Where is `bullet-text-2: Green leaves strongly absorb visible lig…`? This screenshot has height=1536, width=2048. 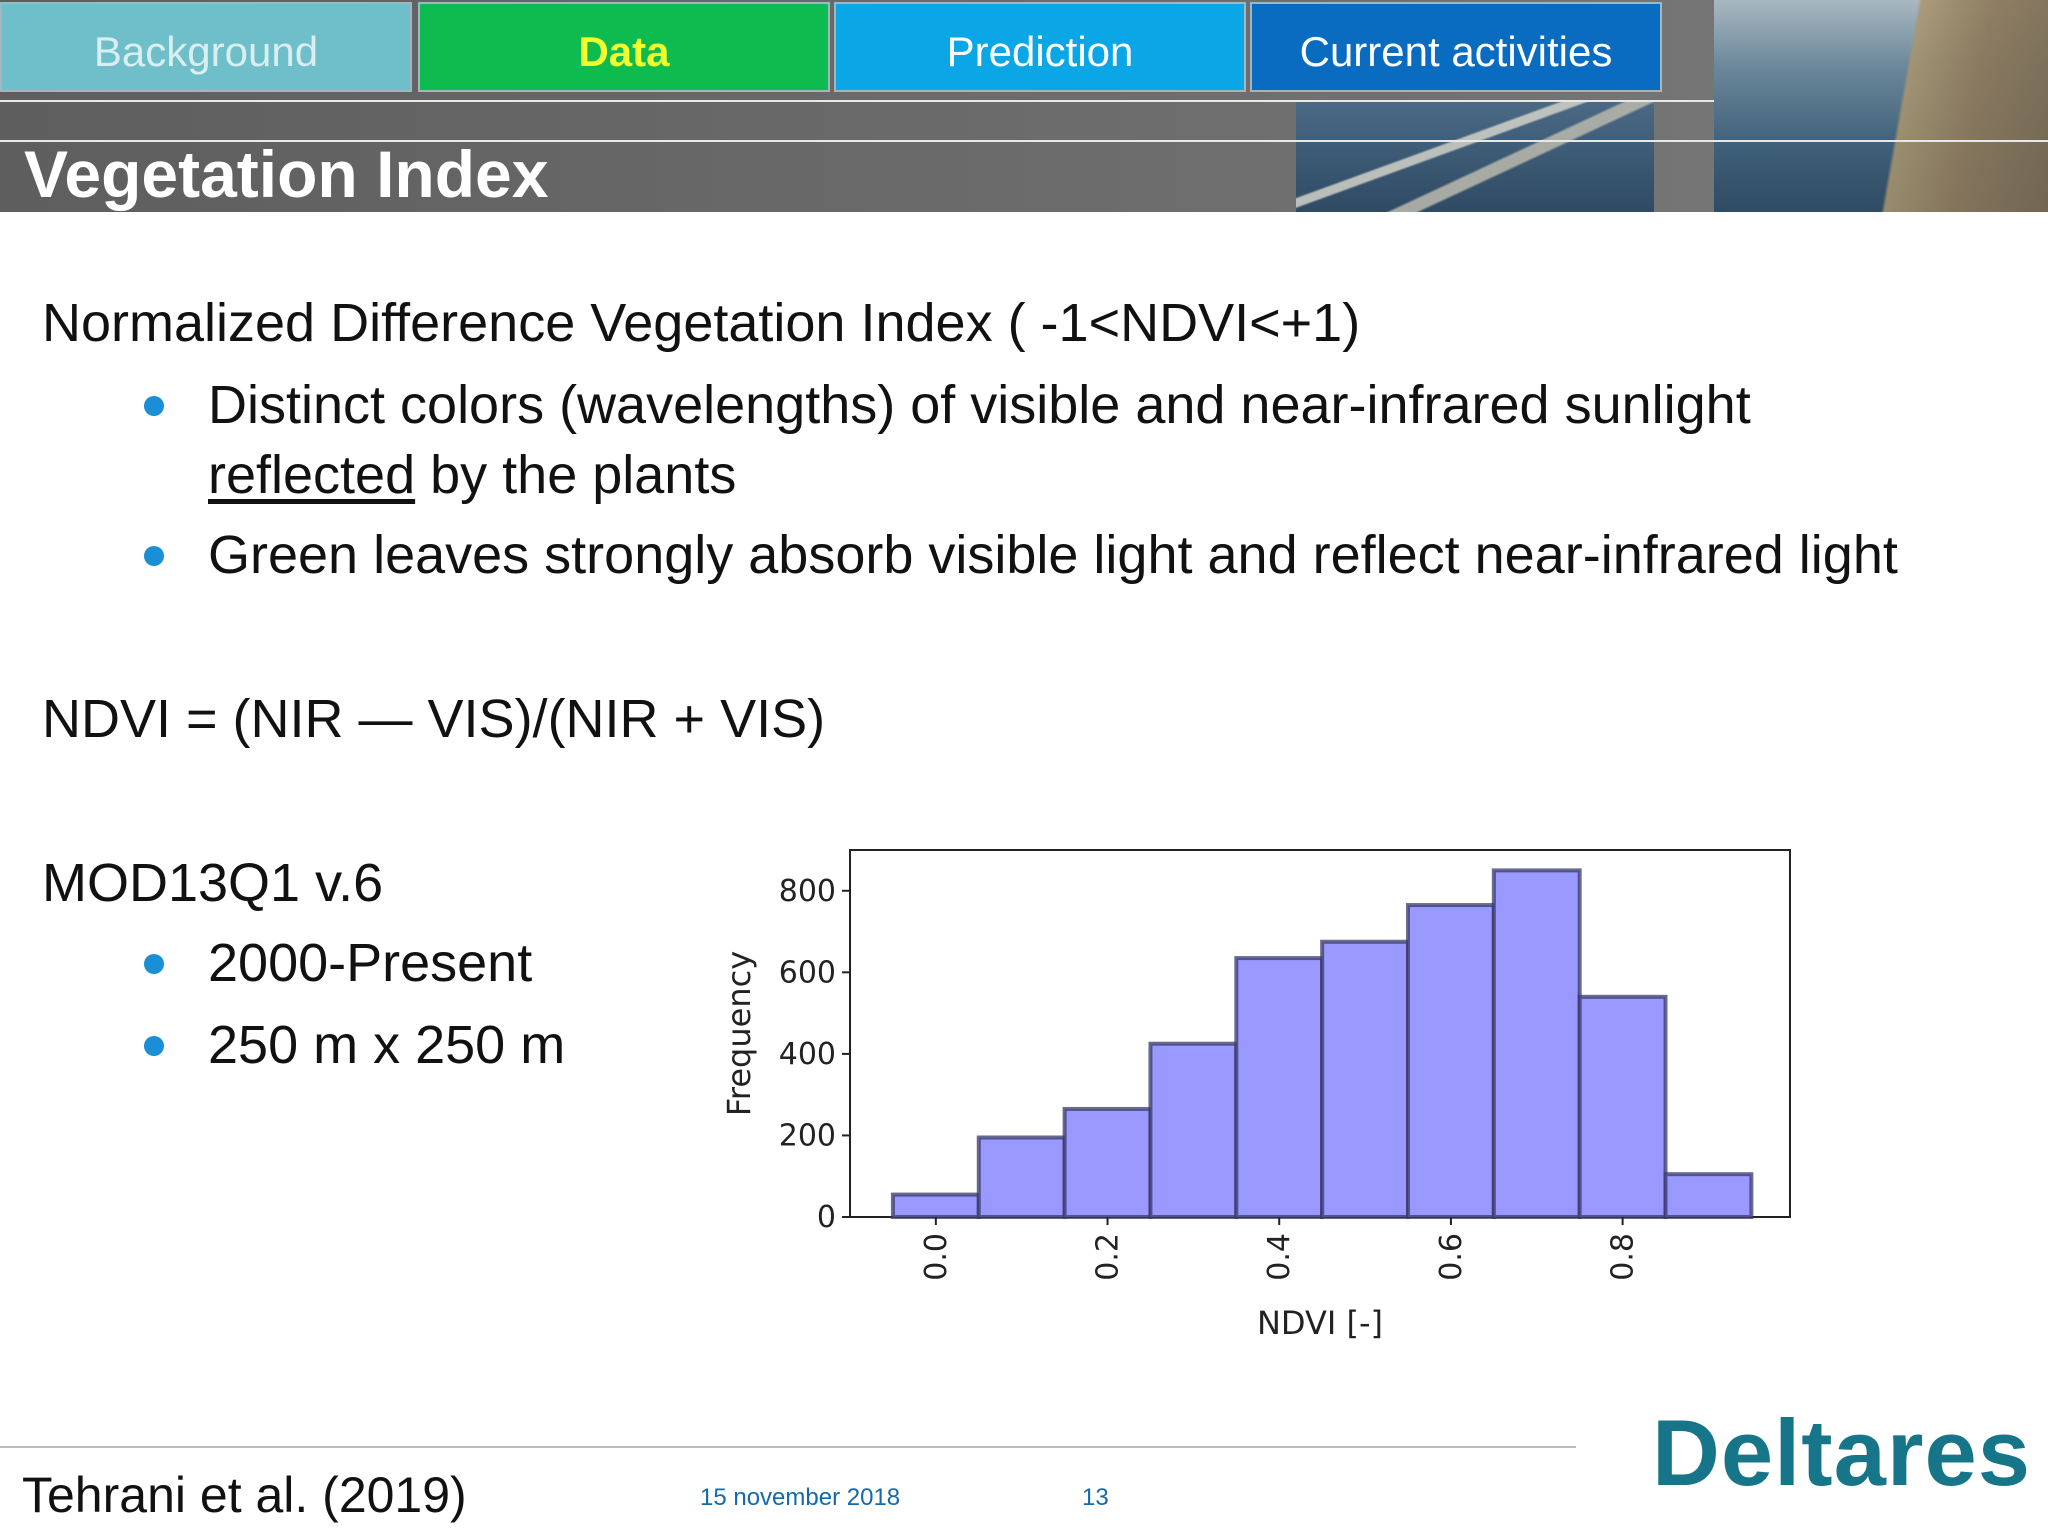
bullet-text-2: Green leaves strongly absorb visible lig… is located at coordinates (1053, 555).